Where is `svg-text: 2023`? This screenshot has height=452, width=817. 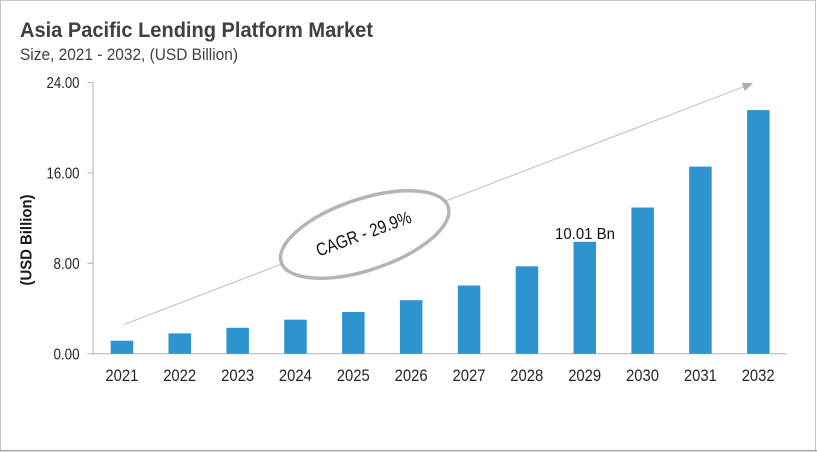 svg-text: 2023 is located at coordinates (237, 375).